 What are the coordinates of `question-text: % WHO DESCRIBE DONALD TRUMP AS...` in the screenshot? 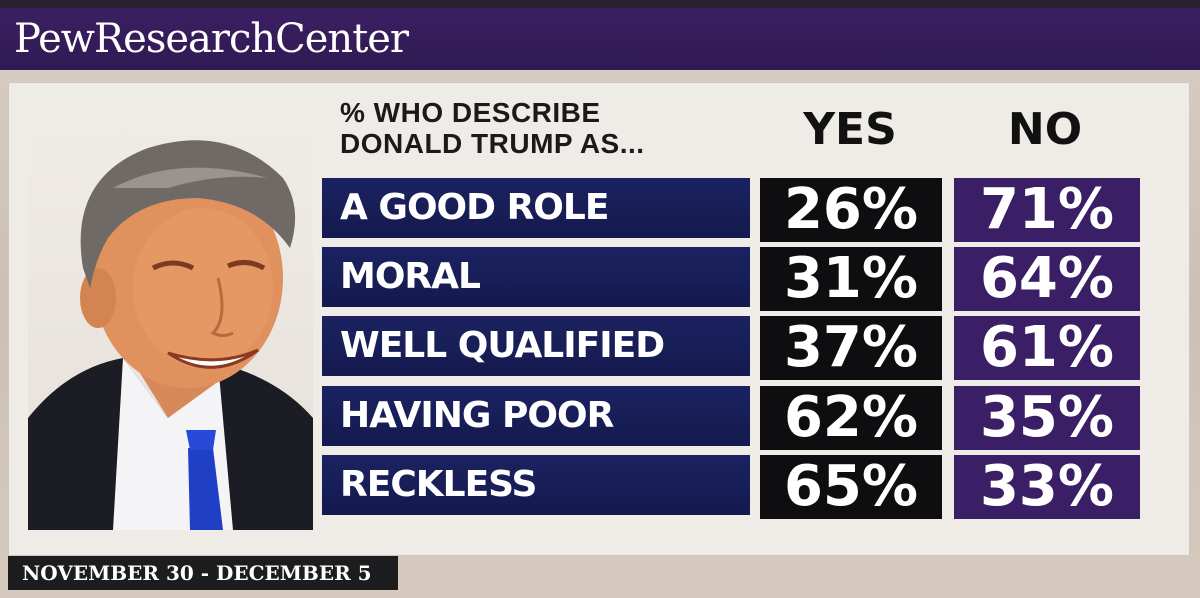 It's located at (540, 128).